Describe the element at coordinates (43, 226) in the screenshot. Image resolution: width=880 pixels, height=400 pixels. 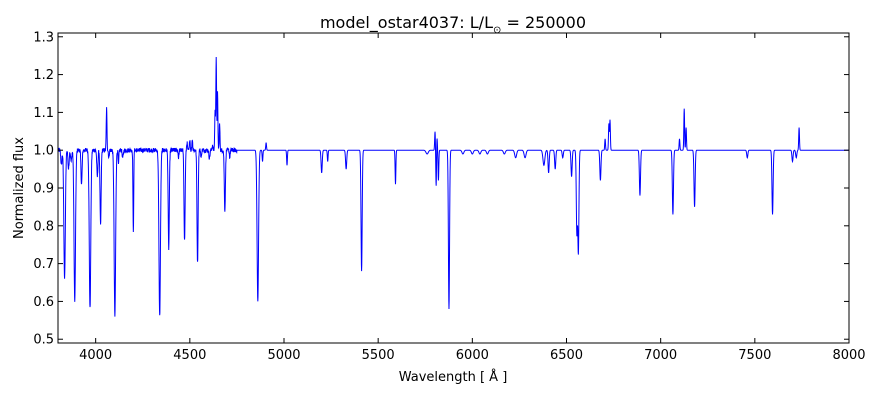
I see `y-tick-label: 0.8` at that location.